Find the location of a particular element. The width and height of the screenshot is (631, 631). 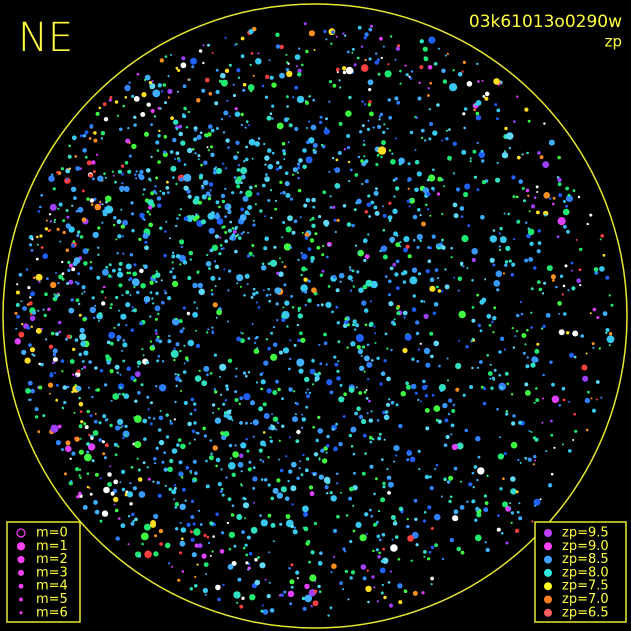

subtitle: zp is located at coordinates (613, 42).